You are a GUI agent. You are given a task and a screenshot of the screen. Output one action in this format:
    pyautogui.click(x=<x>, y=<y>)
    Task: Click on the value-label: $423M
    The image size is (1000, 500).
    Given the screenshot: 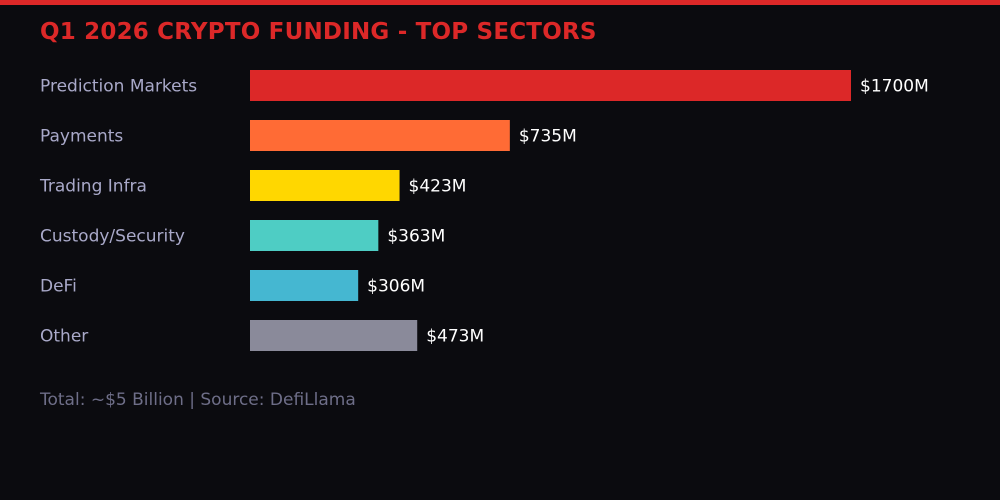 What is the action you would take?
    pyautogui.click(x=438, y=187)
    